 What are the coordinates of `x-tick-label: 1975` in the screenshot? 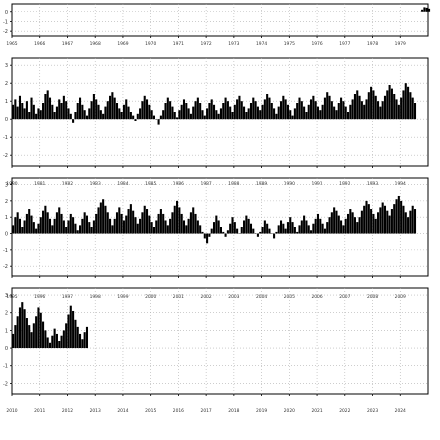 It's located at (289, 44).